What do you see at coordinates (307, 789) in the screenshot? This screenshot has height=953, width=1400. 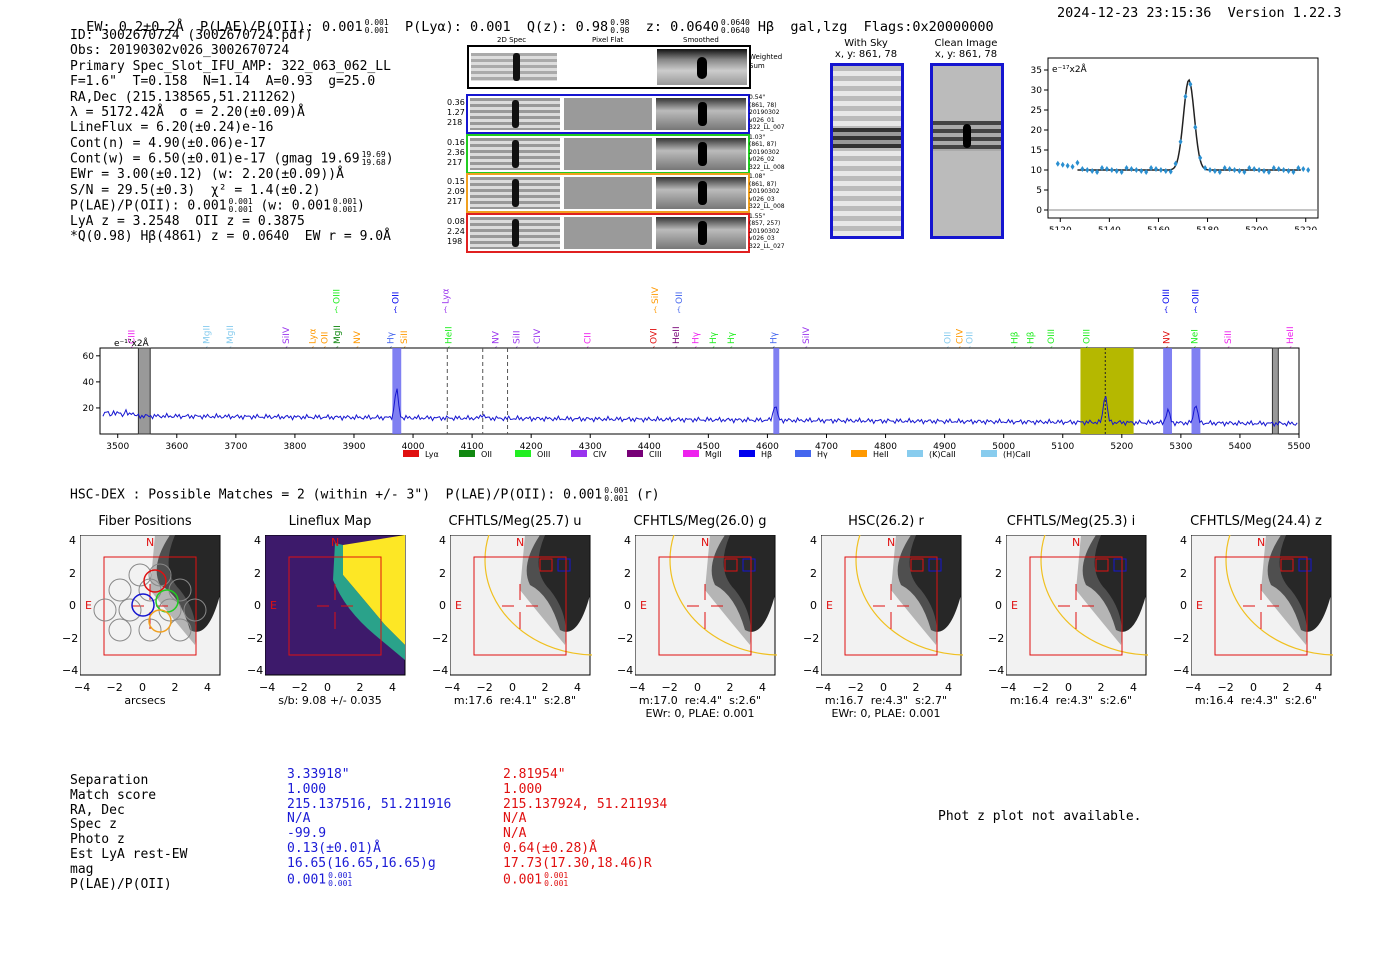 I see `match-value: 1.000` at bounding box center [307, 789].